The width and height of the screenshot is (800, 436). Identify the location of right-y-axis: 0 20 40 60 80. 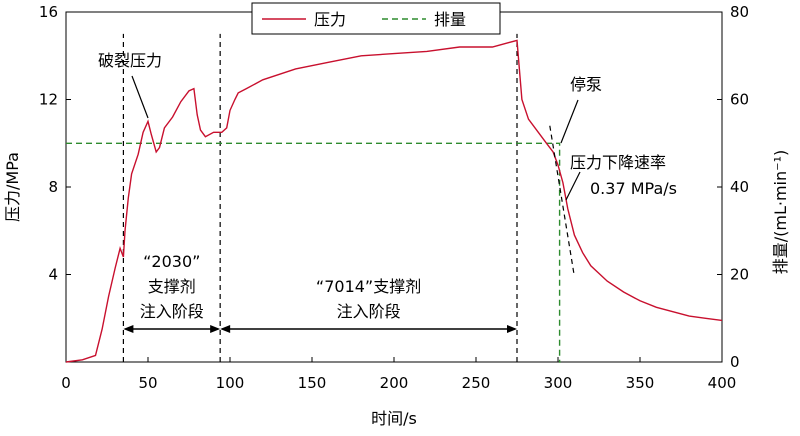
(733, 187).